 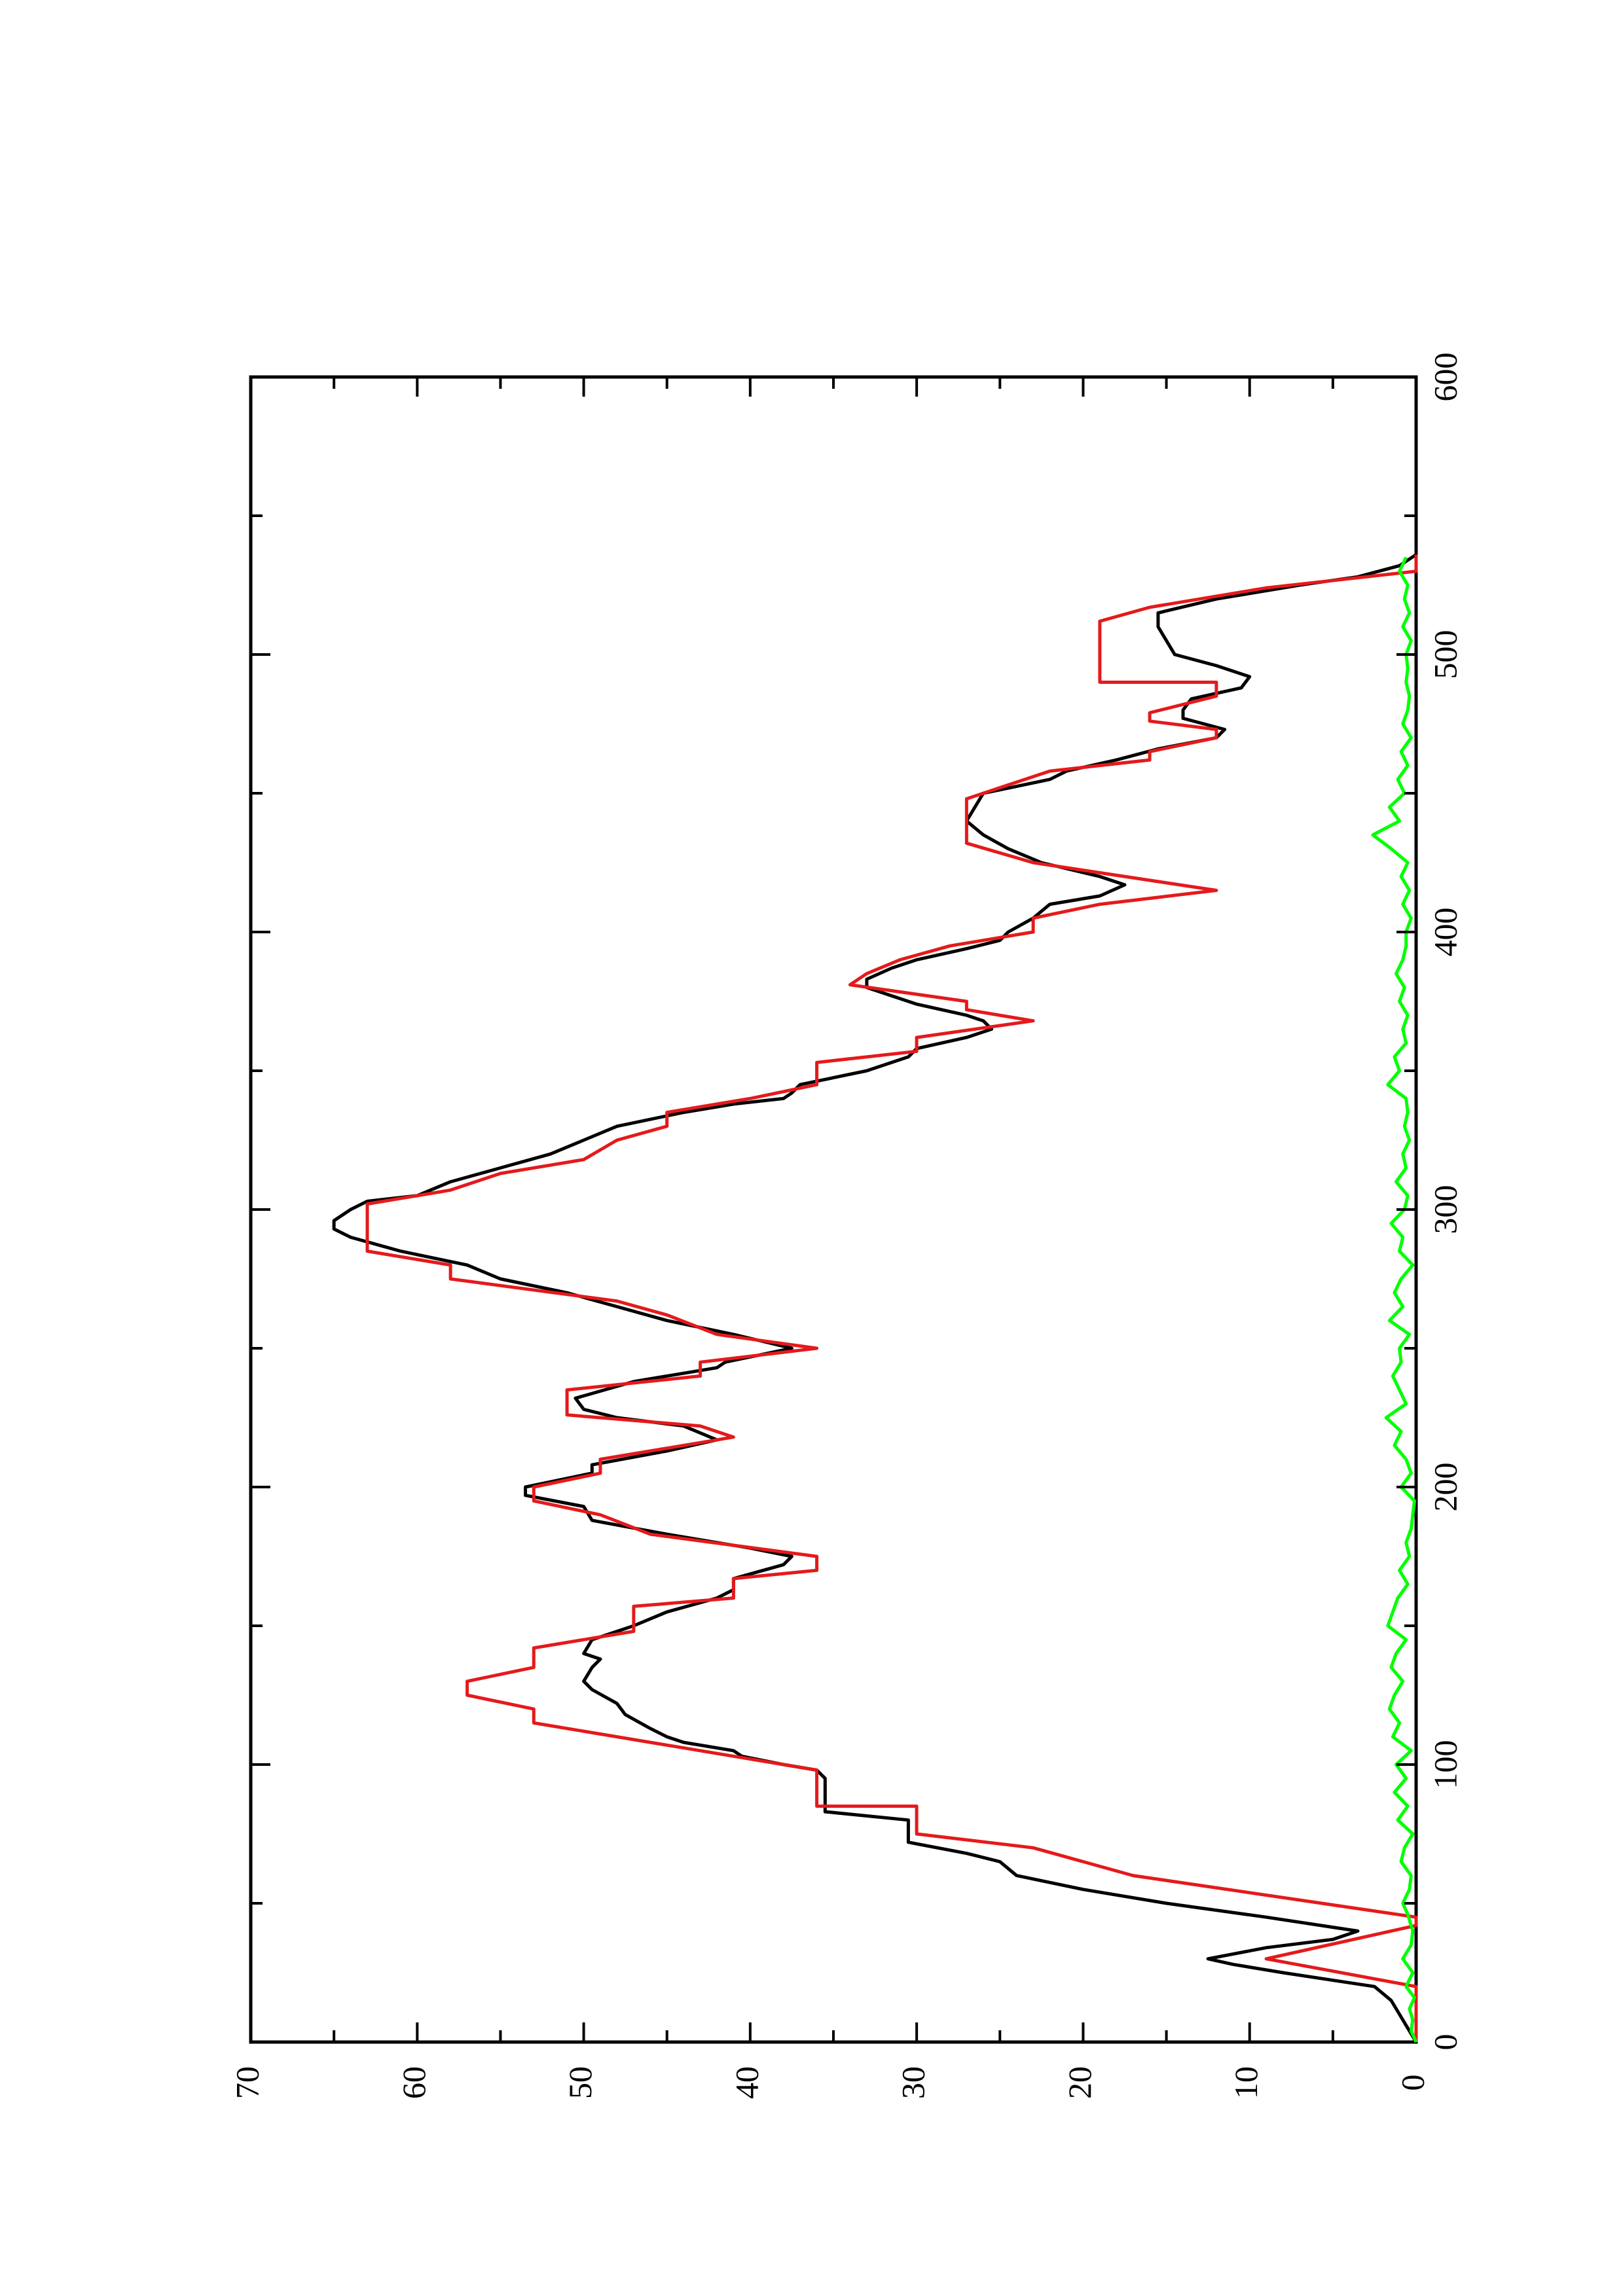 What do you see at coordinates (1412, 2083) in the screenshot?
I see `y-tick-label: 0` at bounding box center [1412, 2083].